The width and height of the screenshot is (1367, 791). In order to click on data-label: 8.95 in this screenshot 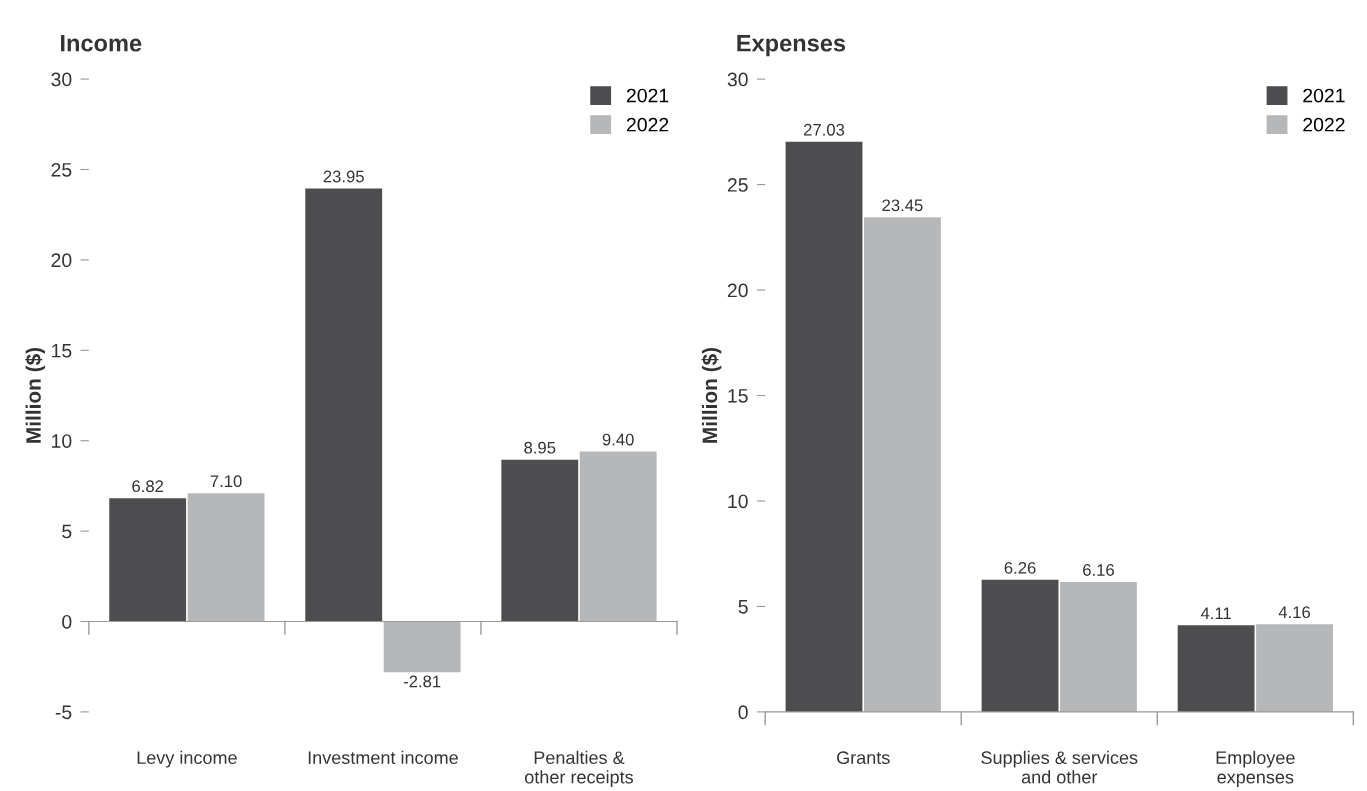, I will do `click(540, 447)`.